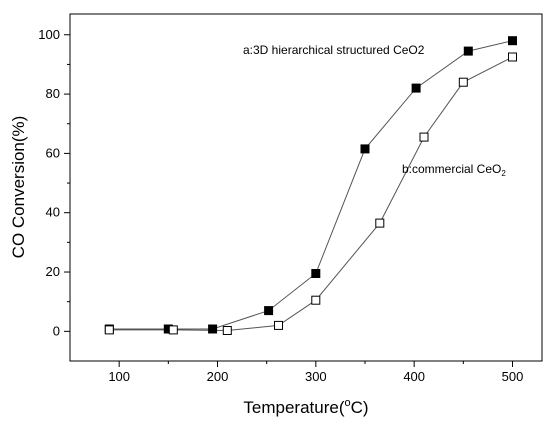 Image resolution: width=550 pixels, height=426 pixels. I want to click on y-tick-label: 0, so click(56, 330).